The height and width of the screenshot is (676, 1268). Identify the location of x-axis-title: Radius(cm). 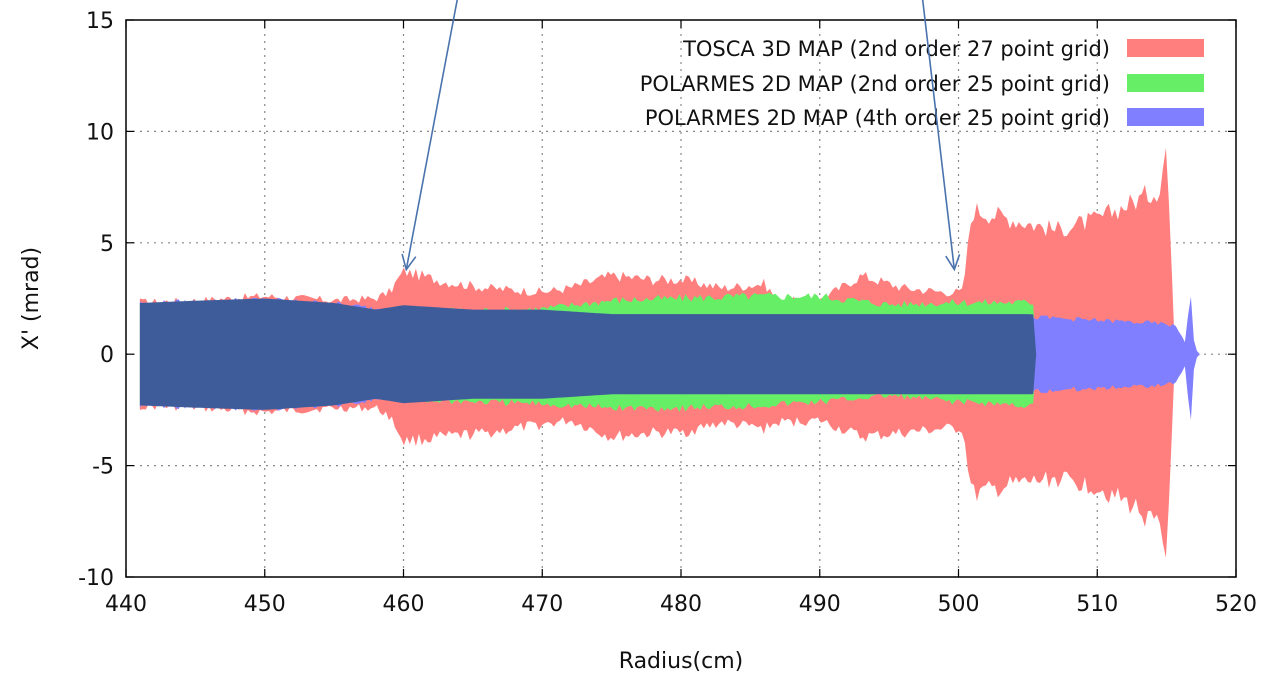
(681, 661).